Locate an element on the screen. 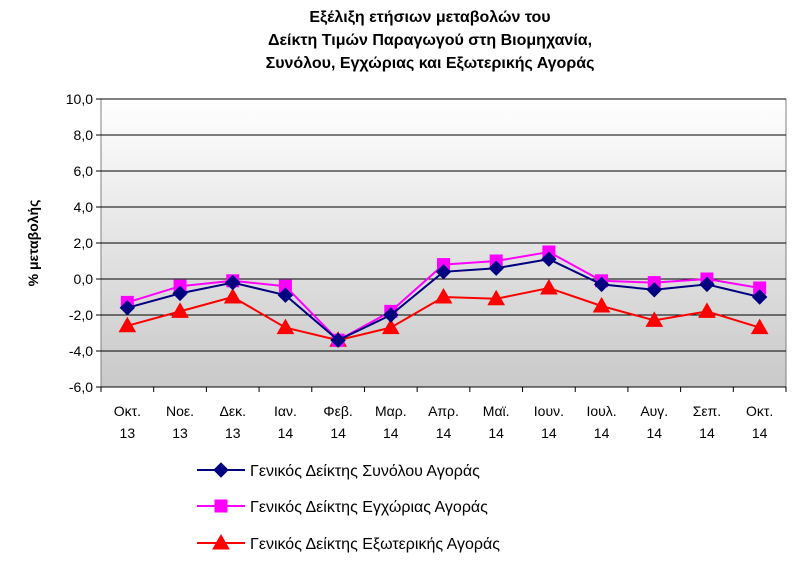 This screenshot has width=800, height=562. y-tick-label: 2,0 is located at coordinates (84, 243).